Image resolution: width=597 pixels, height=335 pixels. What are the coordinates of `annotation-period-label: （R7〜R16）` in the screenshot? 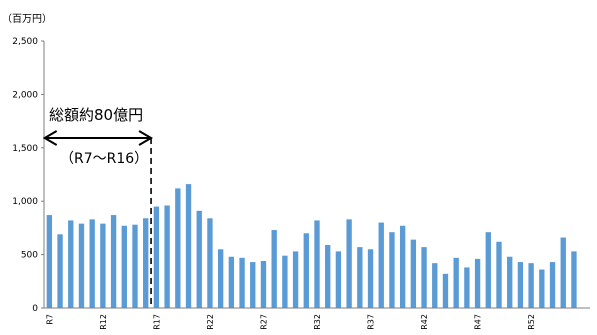 It's located at (104, 159).